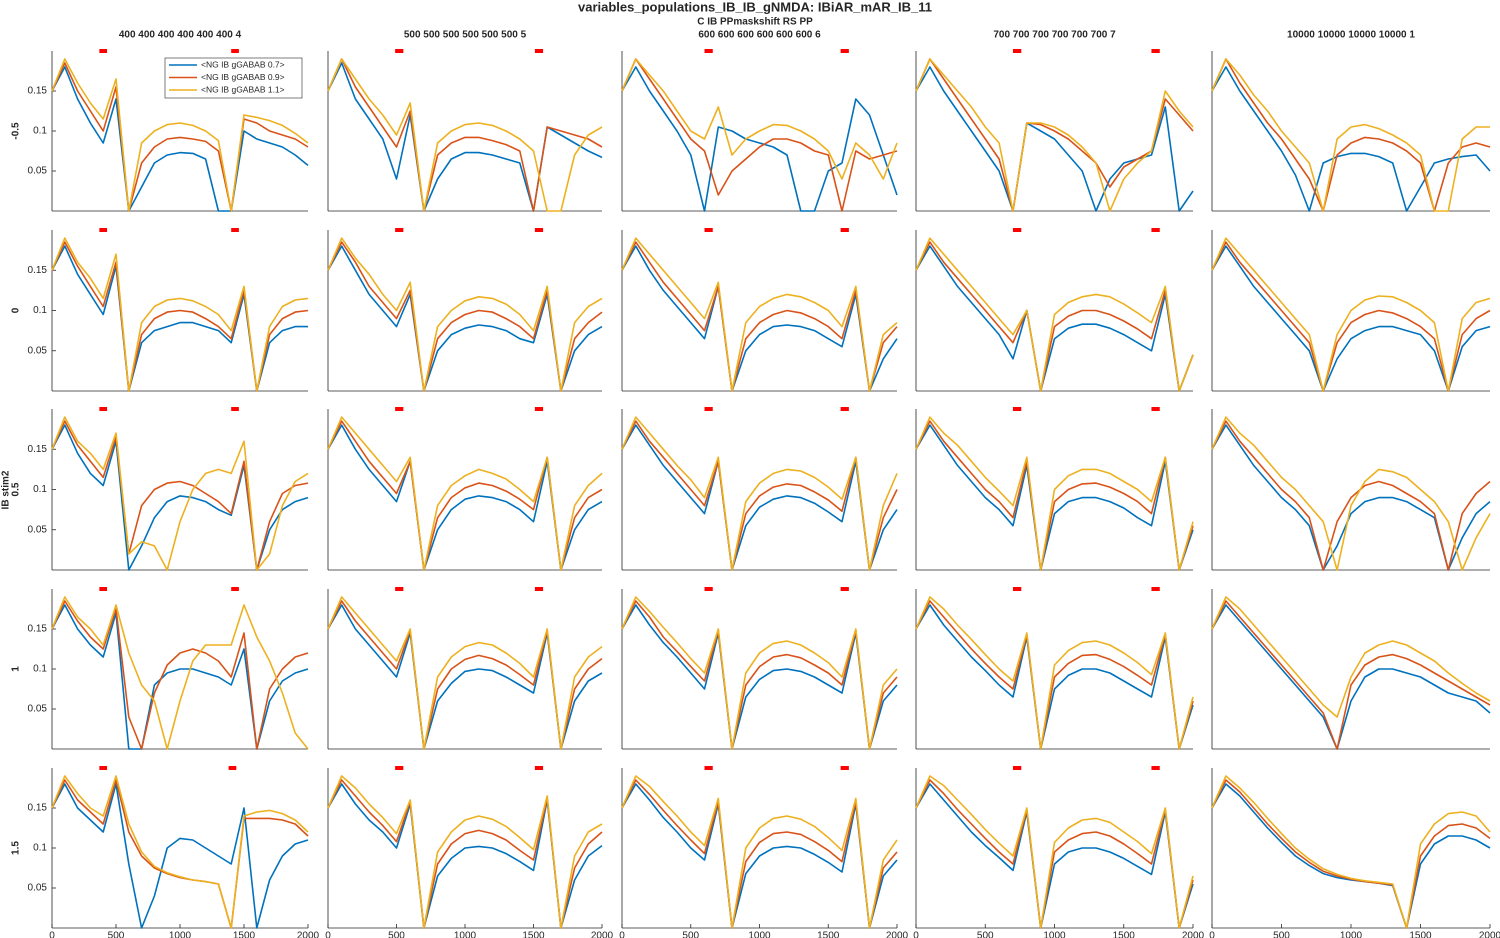 Image resolution: width=1500 pixels, height=938 pixels. Describe the element at coordinates (1212, 934) in the screenshot. I see `x-tick-label: 0` at that location.